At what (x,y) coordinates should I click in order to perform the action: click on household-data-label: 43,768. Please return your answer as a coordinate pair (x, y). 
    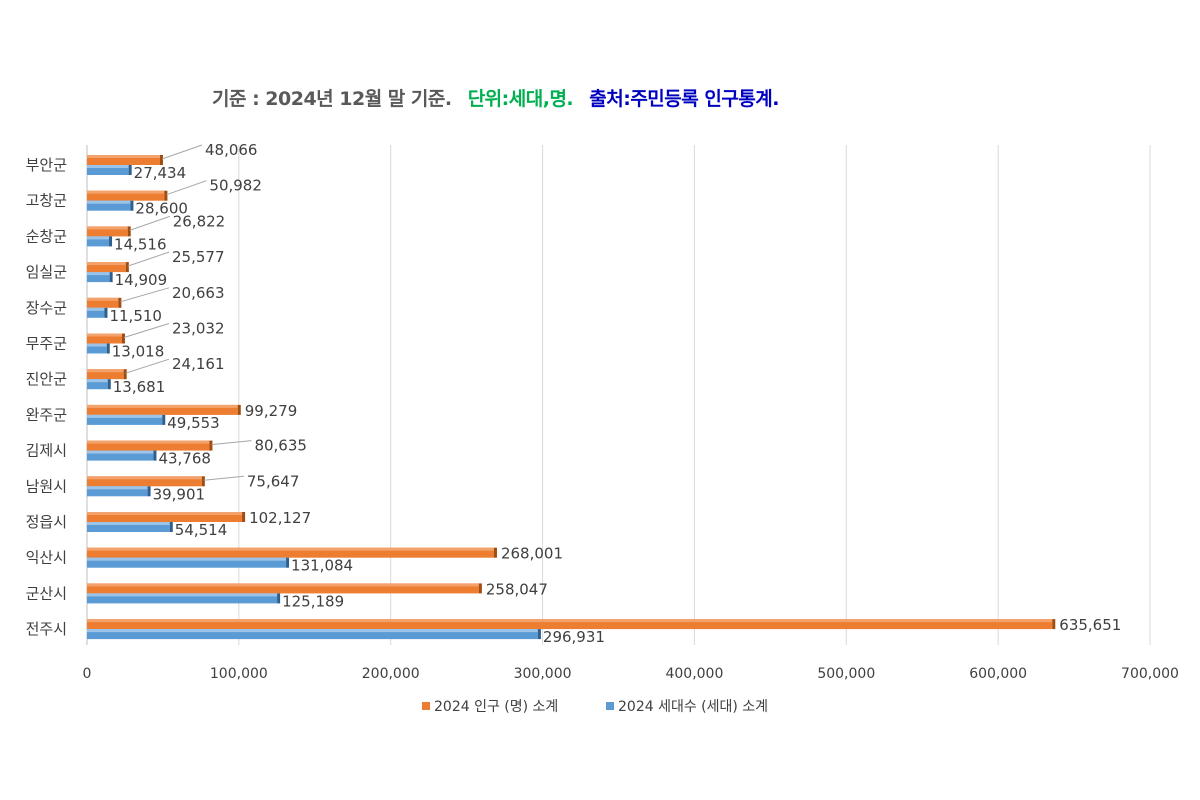
    Looking at the image, I should click on (184, 459).